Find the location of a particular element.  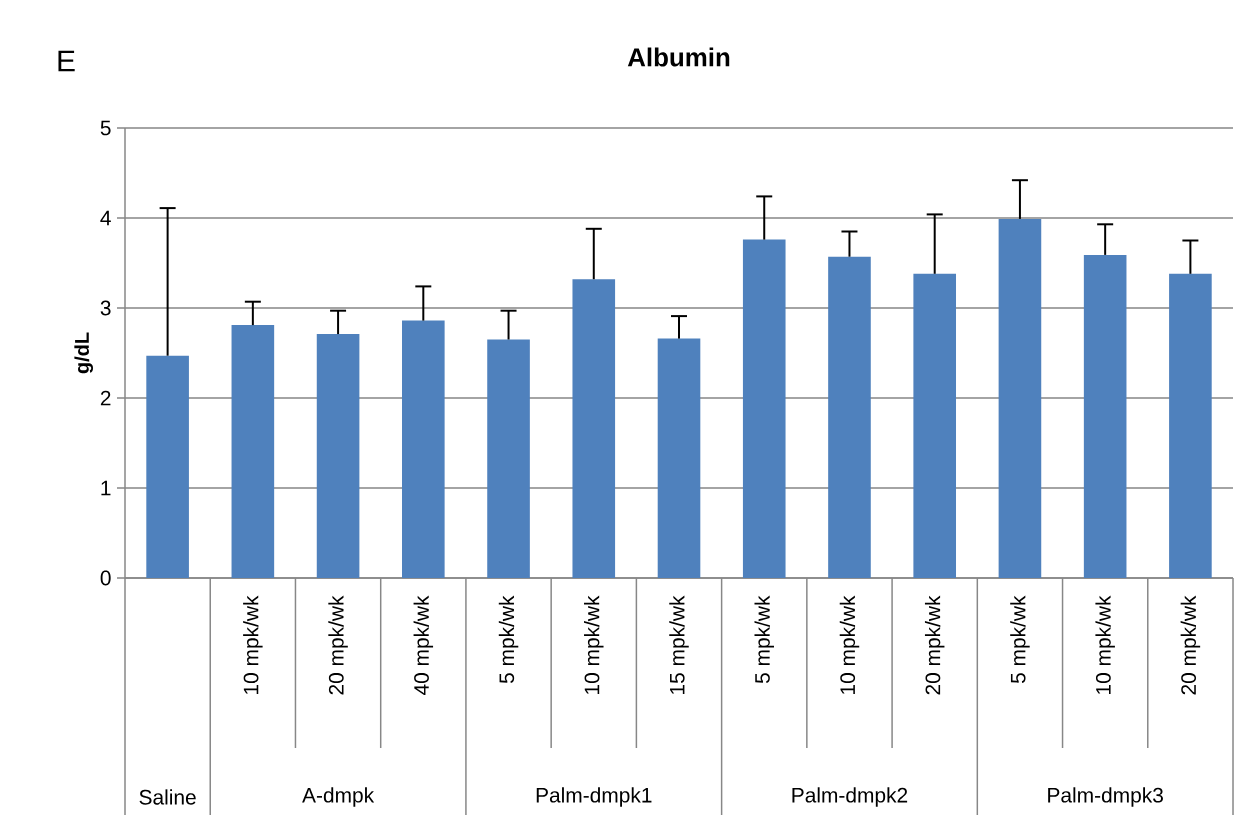

x-tick-label: 40 mpk/wk is located at coordinates (423, 645).